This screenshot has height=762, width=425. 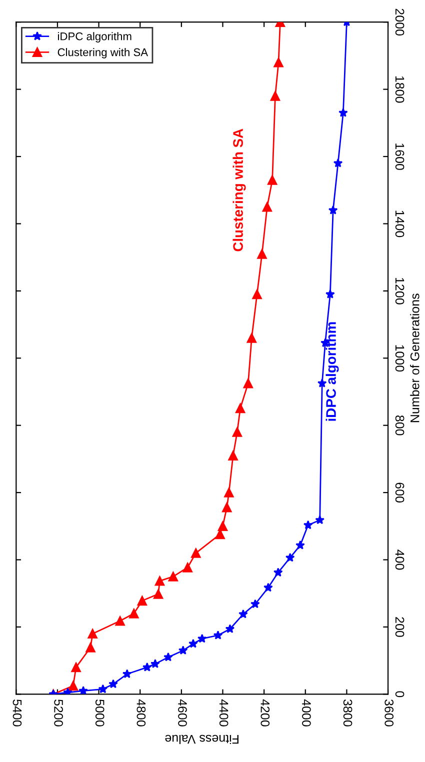 What do you see at coordinates (399, 425) in the screenshot?
I see `y-tick-label: 800` at bounding box center [399, 425].